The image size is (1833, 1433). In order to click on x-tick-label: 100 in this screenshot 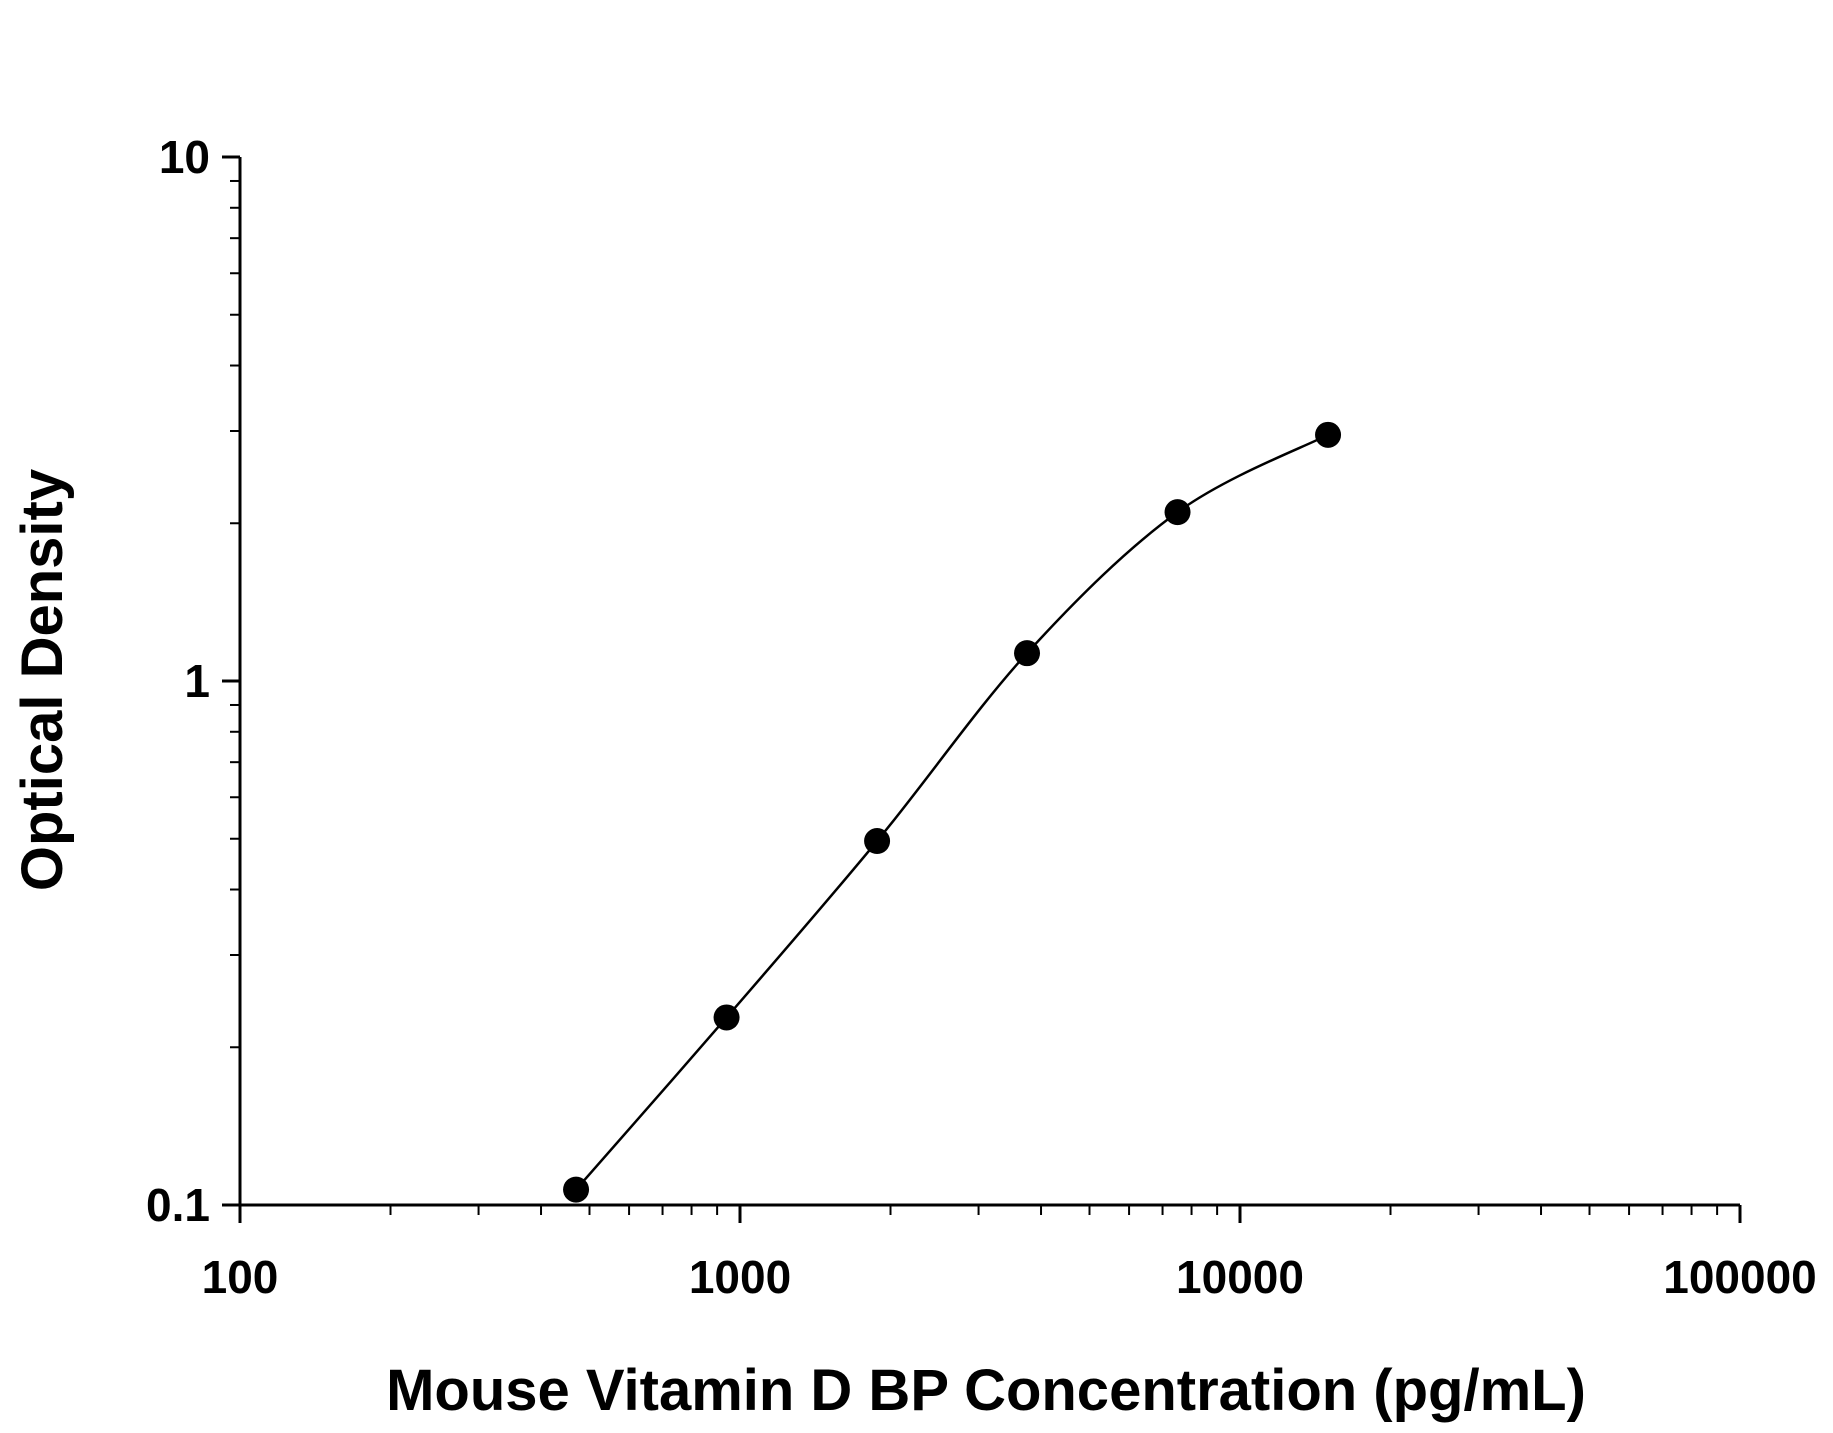, I will do `click(240, 1277)`.